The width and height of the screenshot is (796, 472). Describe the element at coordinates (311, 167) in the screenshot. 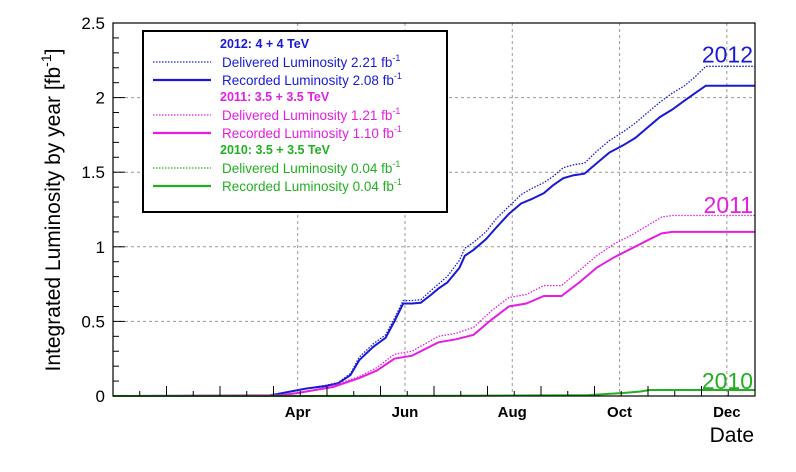

I see `legend-delivered-2: Delivered Luminosity 0.04 fb-1` at that location.